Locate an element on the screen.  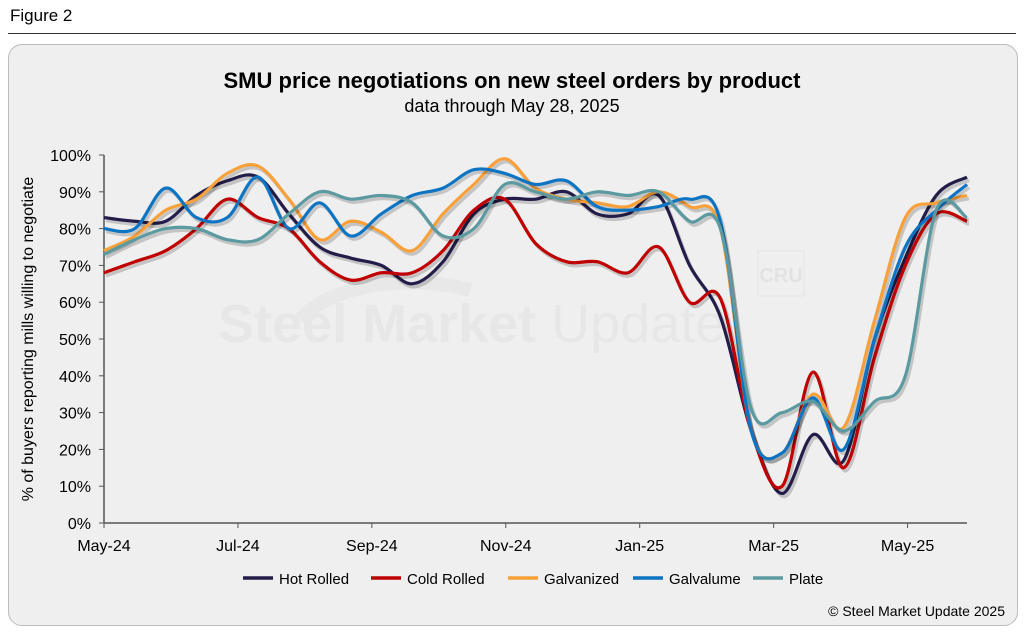
figure-label: Figure 2 is located at coordinates (41, 15).